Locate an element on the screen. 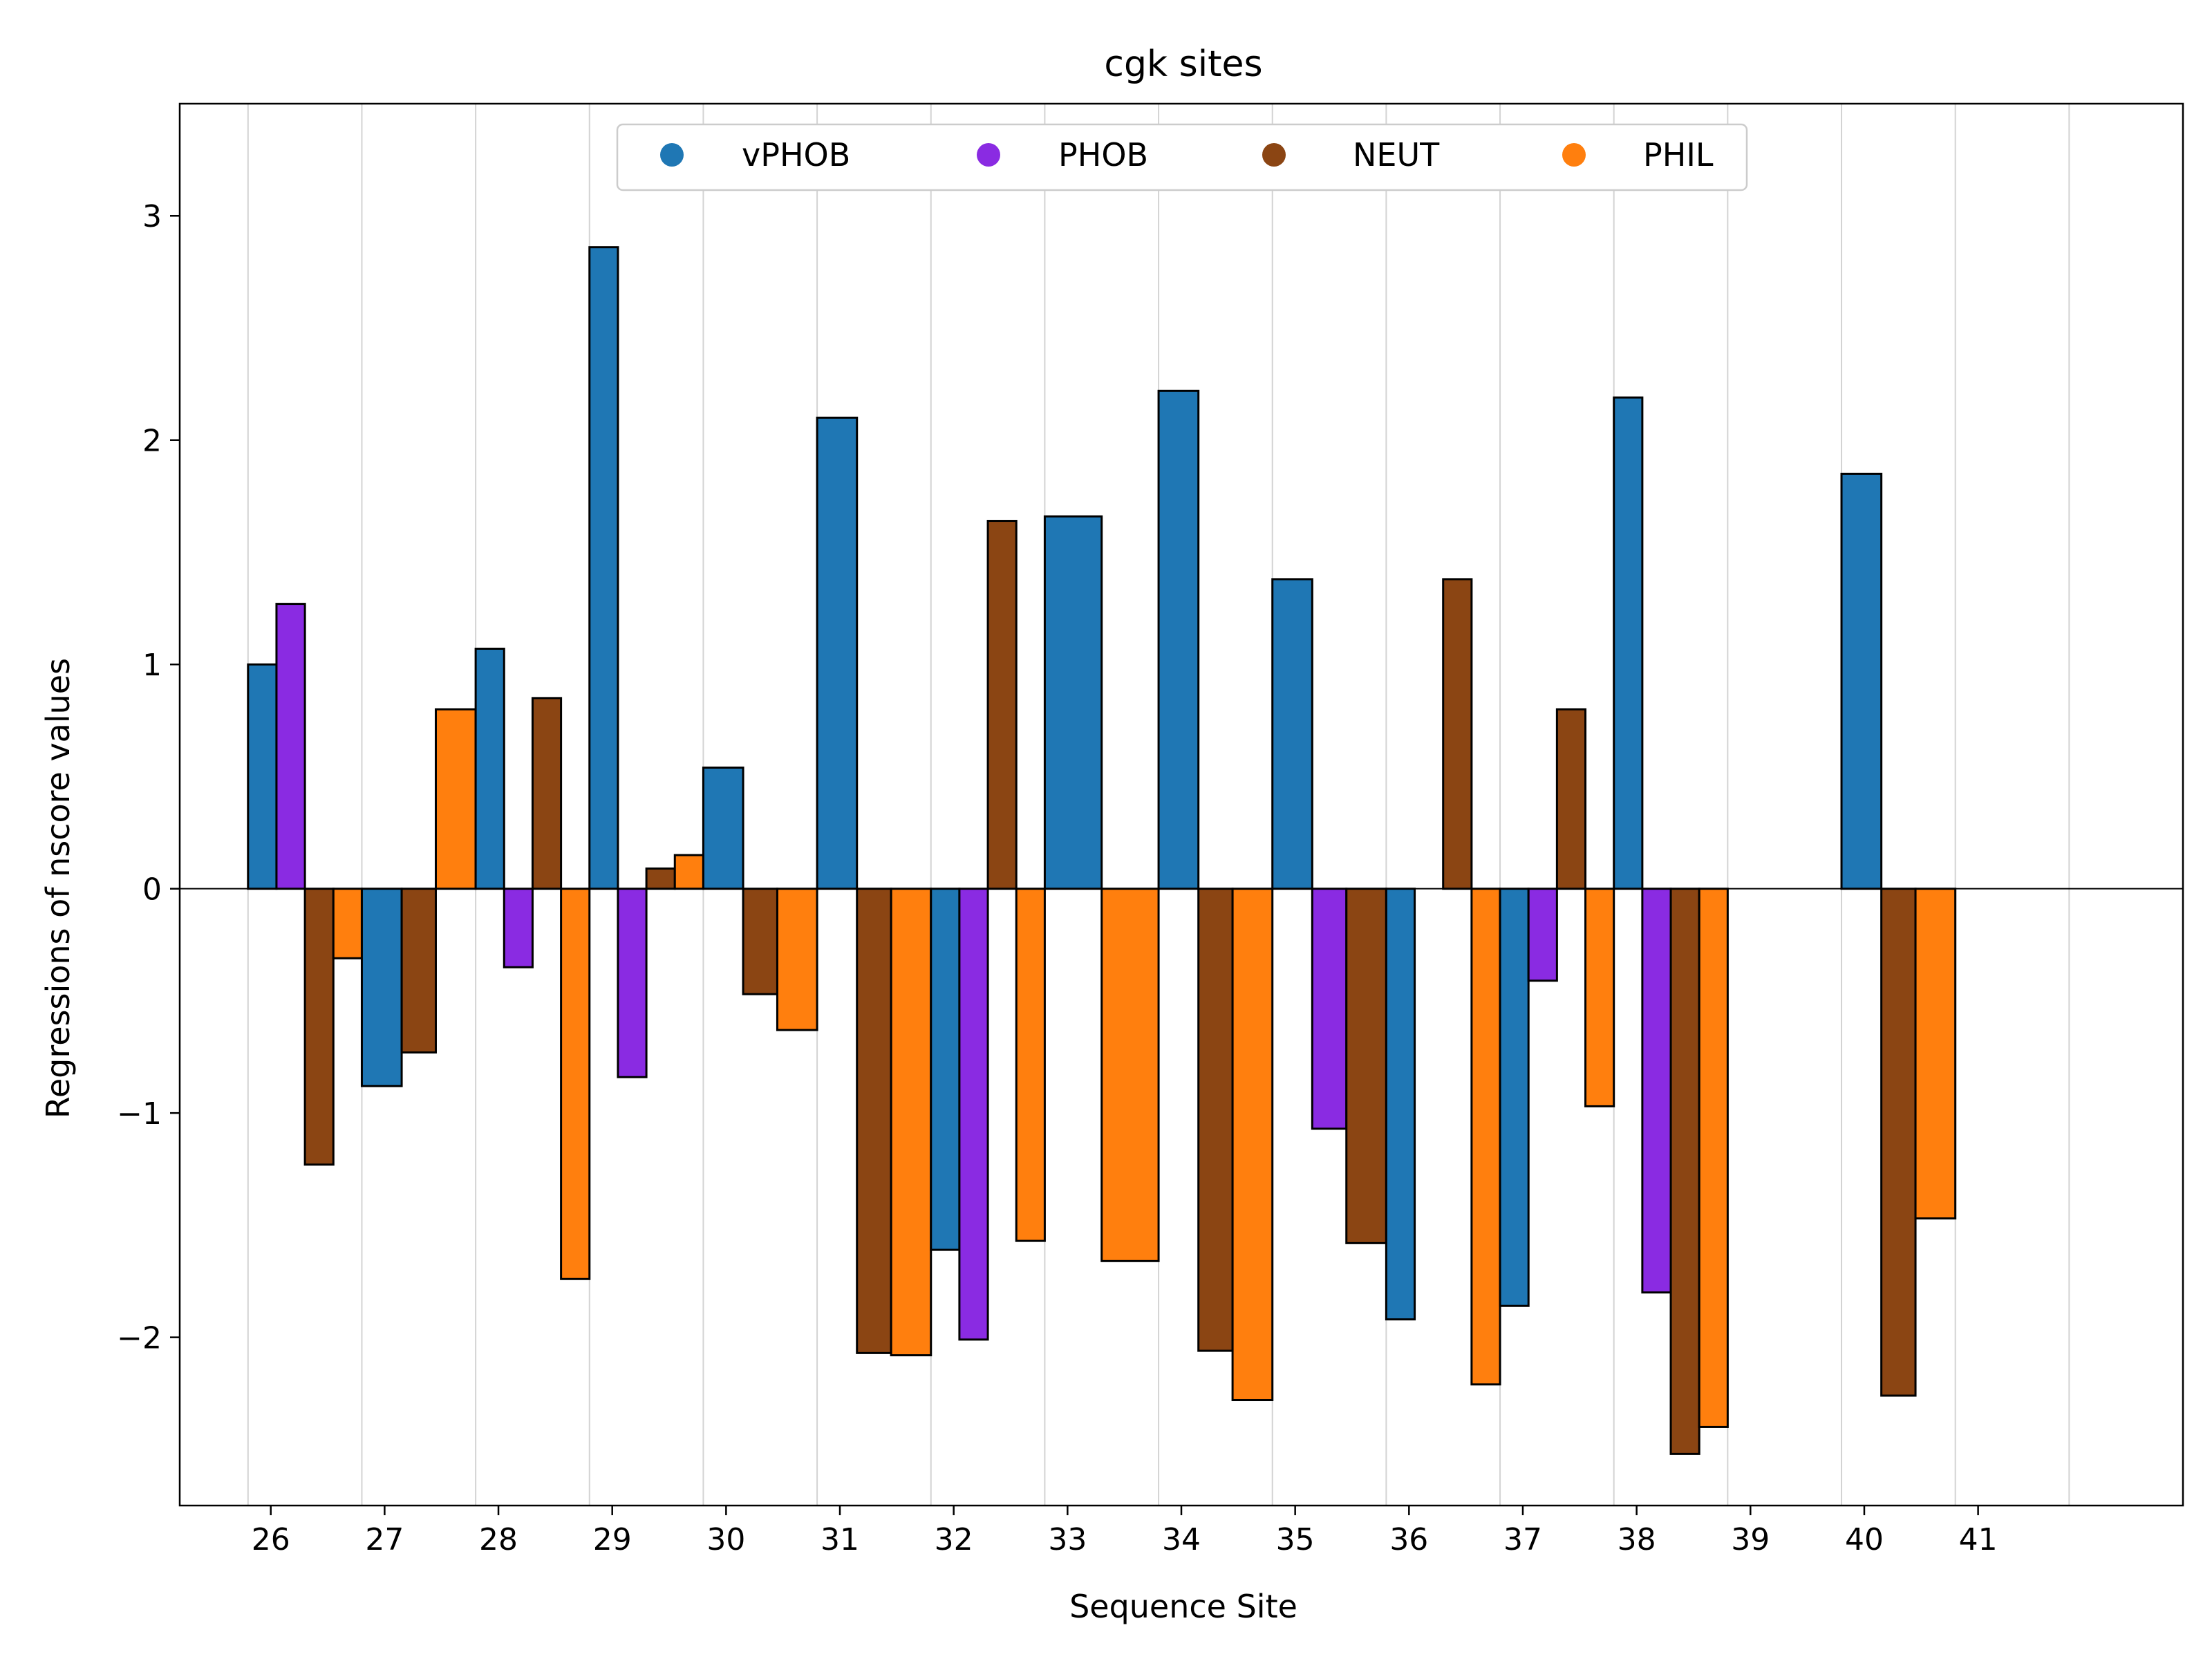  x-tick-label: 30 is located at coordinates (725, 1540).